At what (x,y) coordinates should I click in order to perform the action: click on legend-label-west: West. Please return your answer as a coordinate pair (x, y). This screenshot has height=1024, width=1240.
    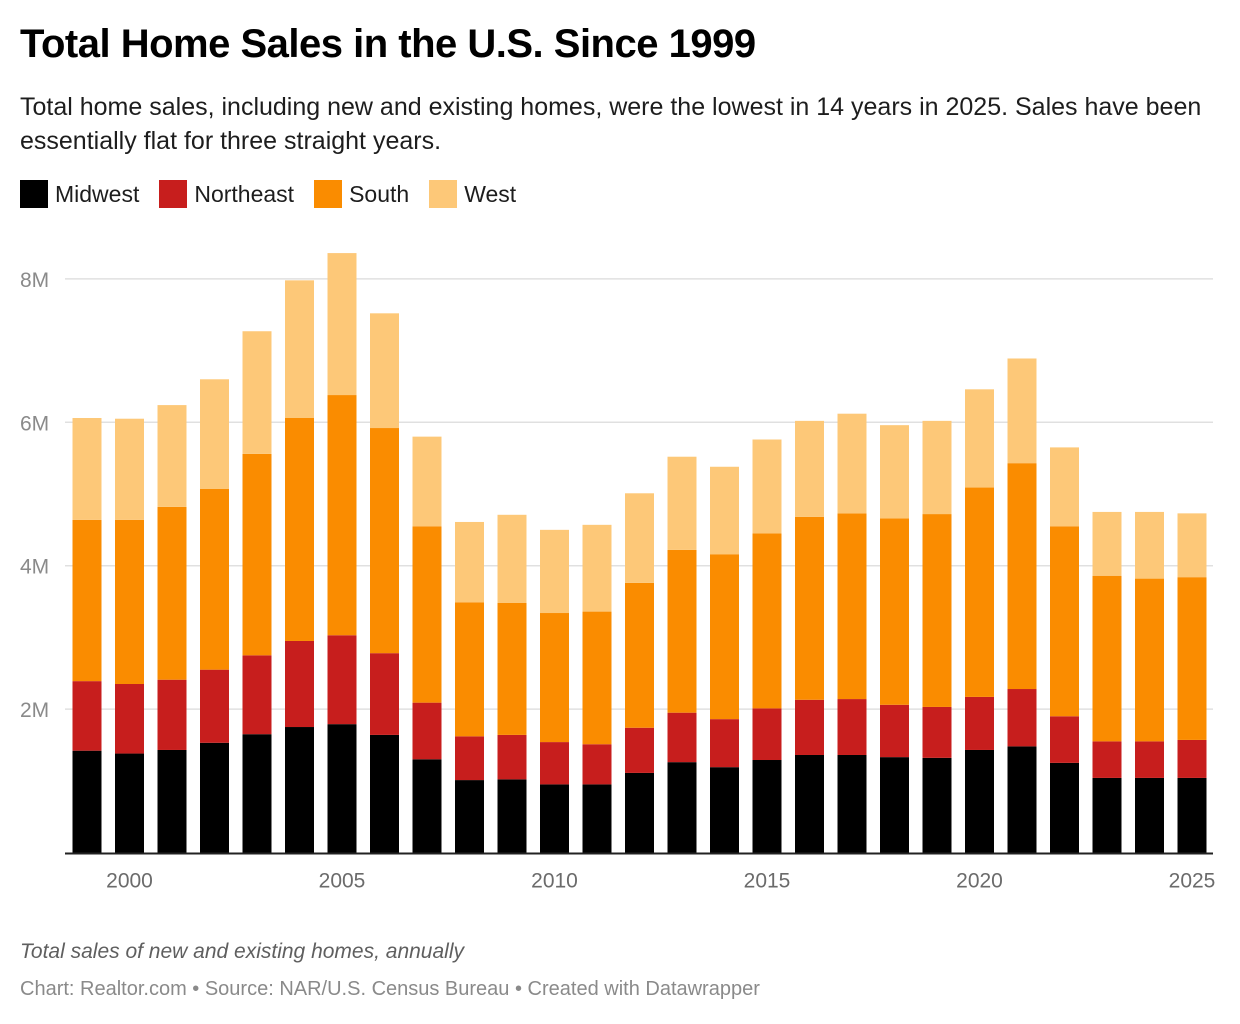
    Looking at the image, I should click on (490, 193).